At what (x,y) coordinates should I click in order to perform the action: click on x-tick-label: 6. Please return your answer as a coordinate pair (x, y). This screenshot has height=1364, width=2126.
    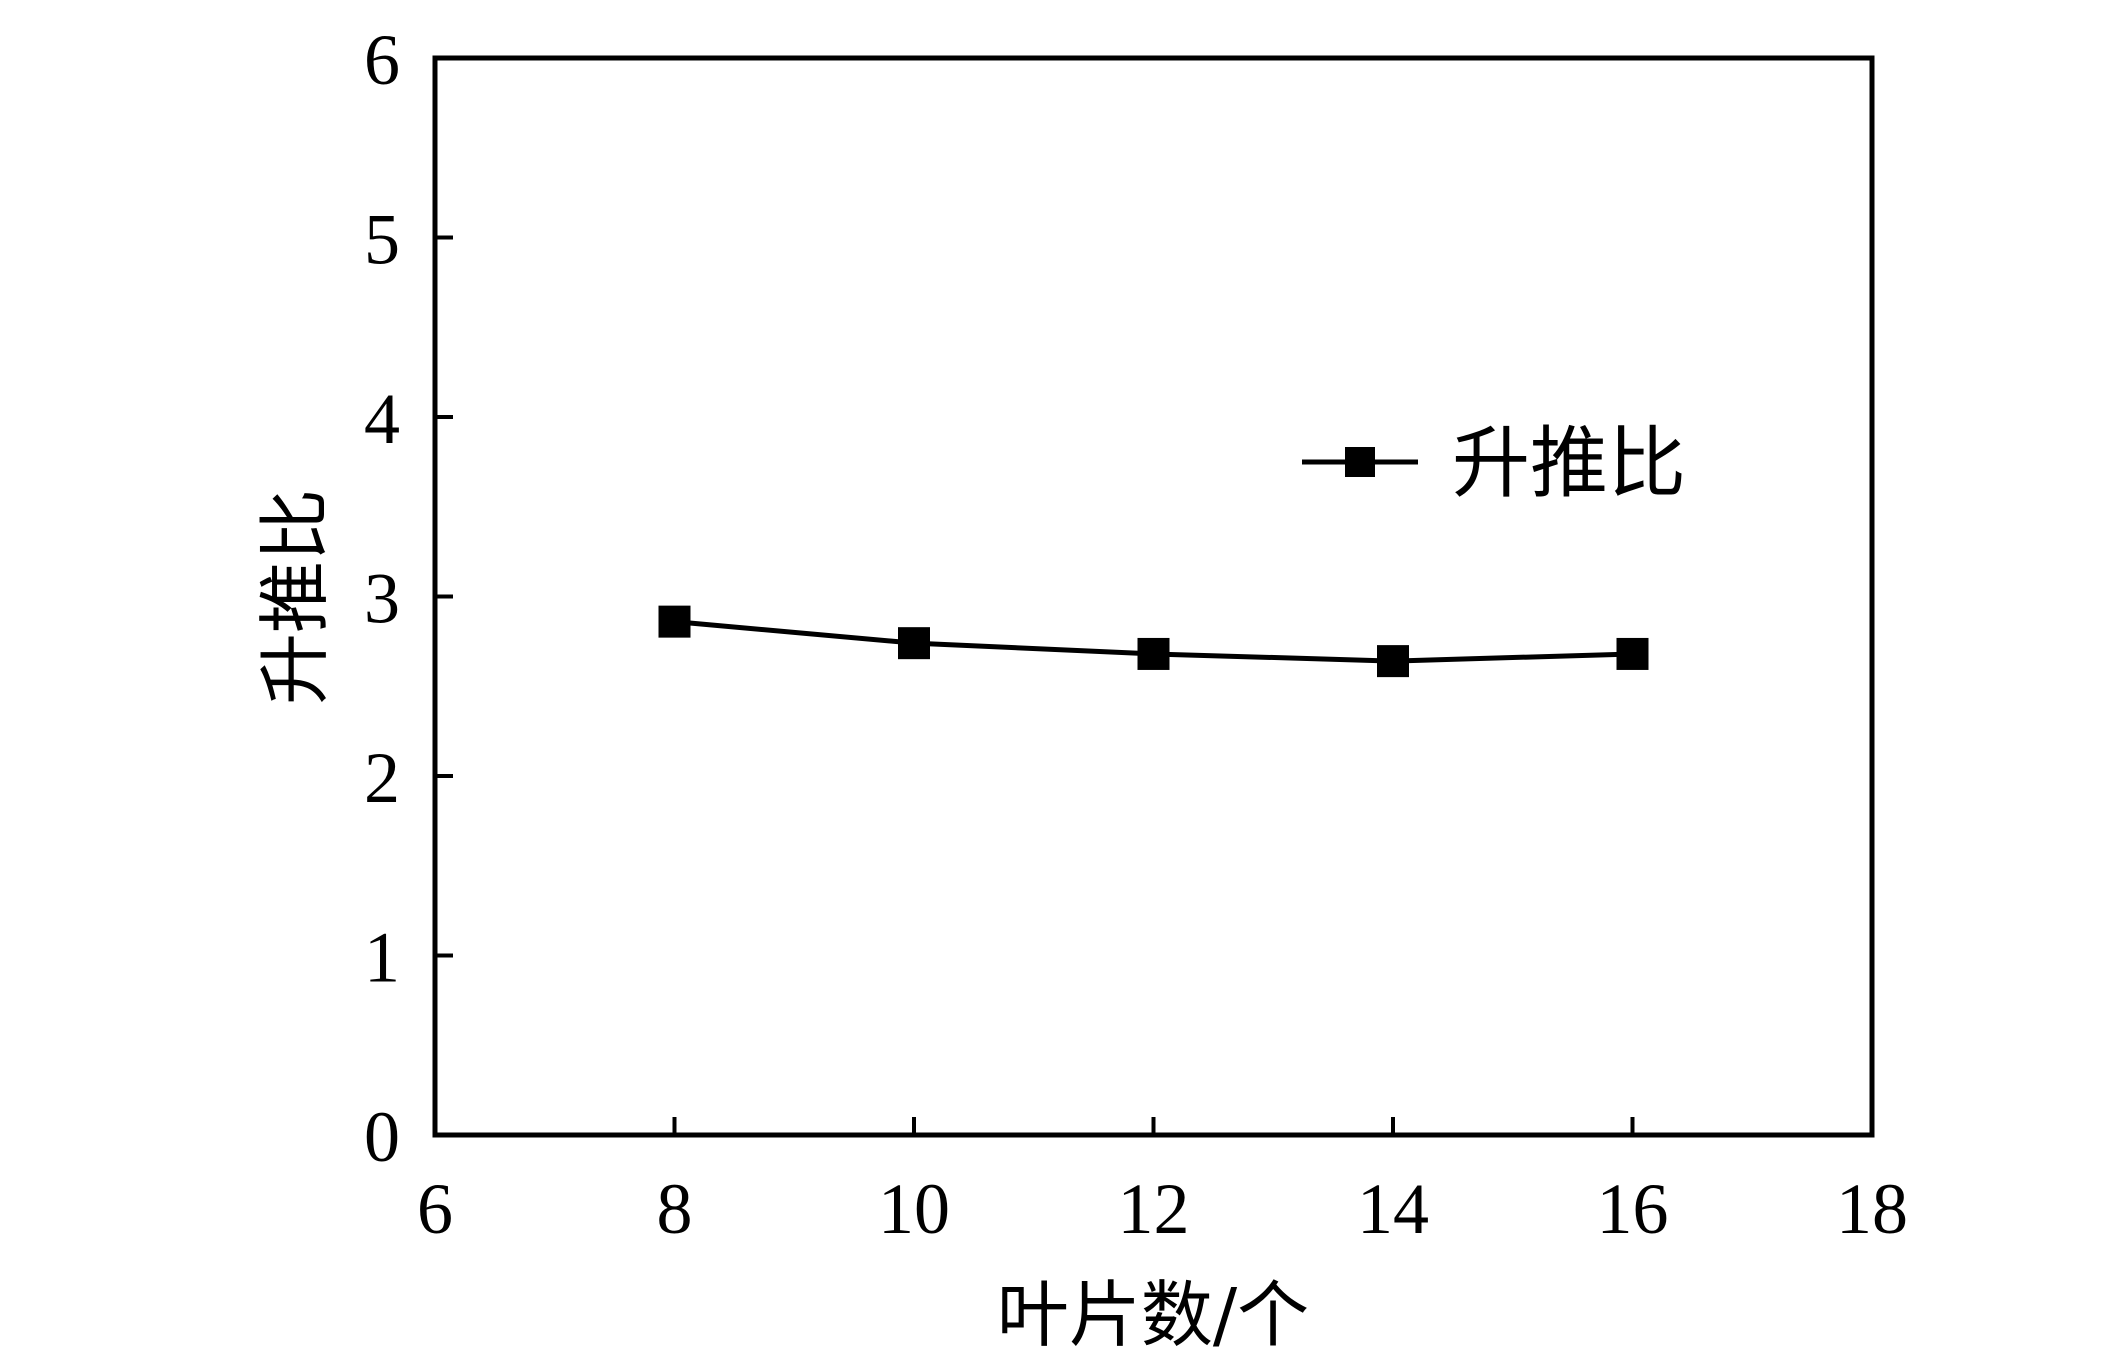
    Looking at the image, I should click on (435, 1209).